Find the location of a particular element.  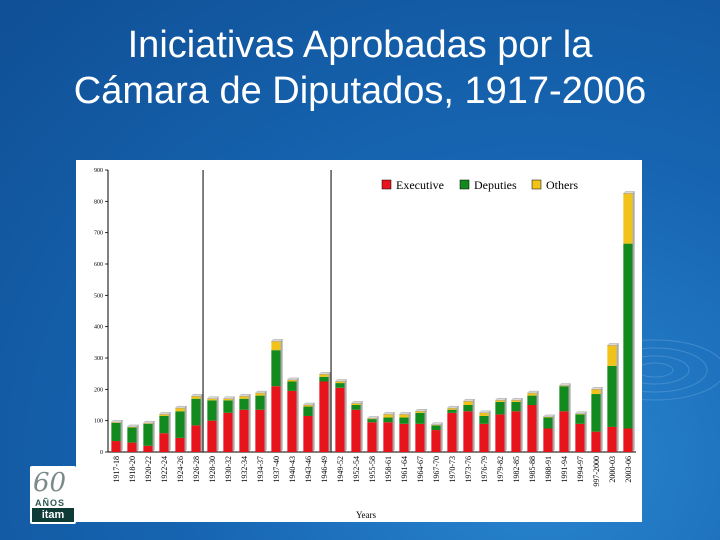

legend-swatch-executive is located at coordinates (386, 184).